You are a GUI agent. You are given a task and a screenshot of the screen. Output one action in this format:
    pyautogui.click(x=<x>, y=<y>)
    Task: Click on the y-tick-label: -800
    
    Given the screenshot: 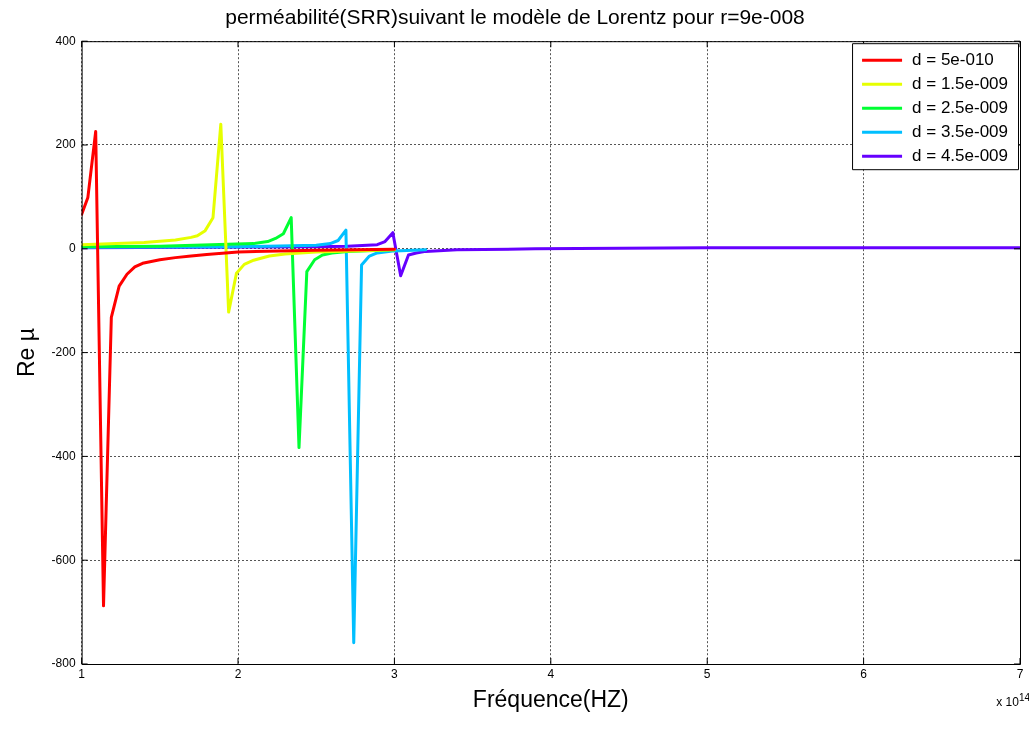 What is the action you would take?
    pyautogui.click(x=63, y=663)
    